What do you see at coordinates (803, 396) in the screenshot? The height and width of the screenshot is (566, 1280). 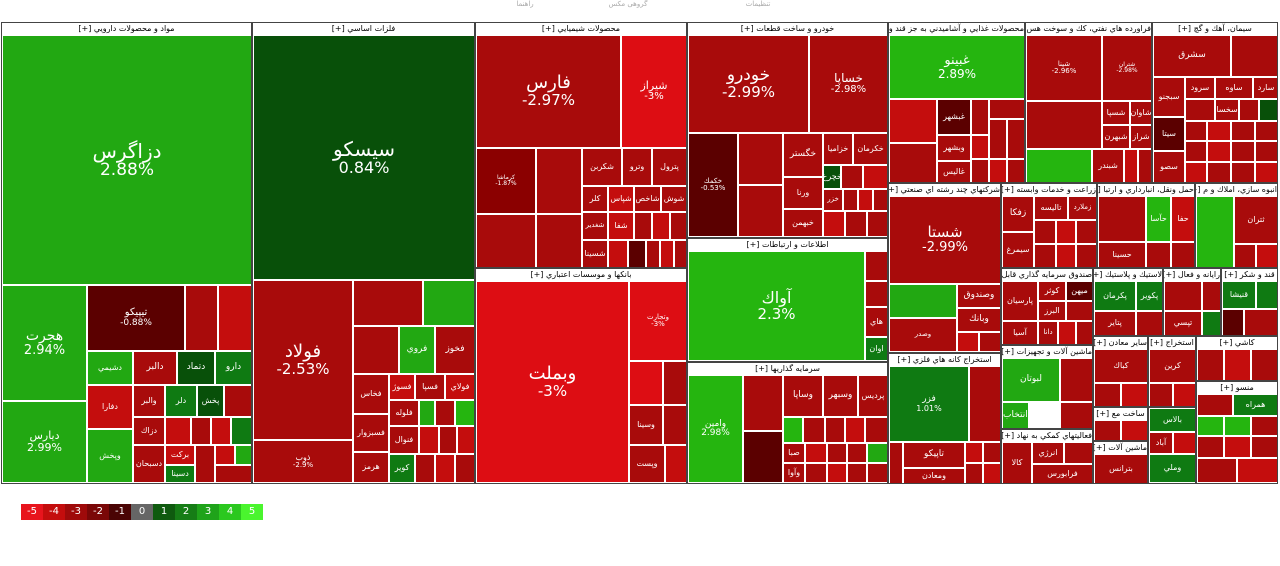 I see `tile-vsapa: وساپا` at bounding box center [803, 396].